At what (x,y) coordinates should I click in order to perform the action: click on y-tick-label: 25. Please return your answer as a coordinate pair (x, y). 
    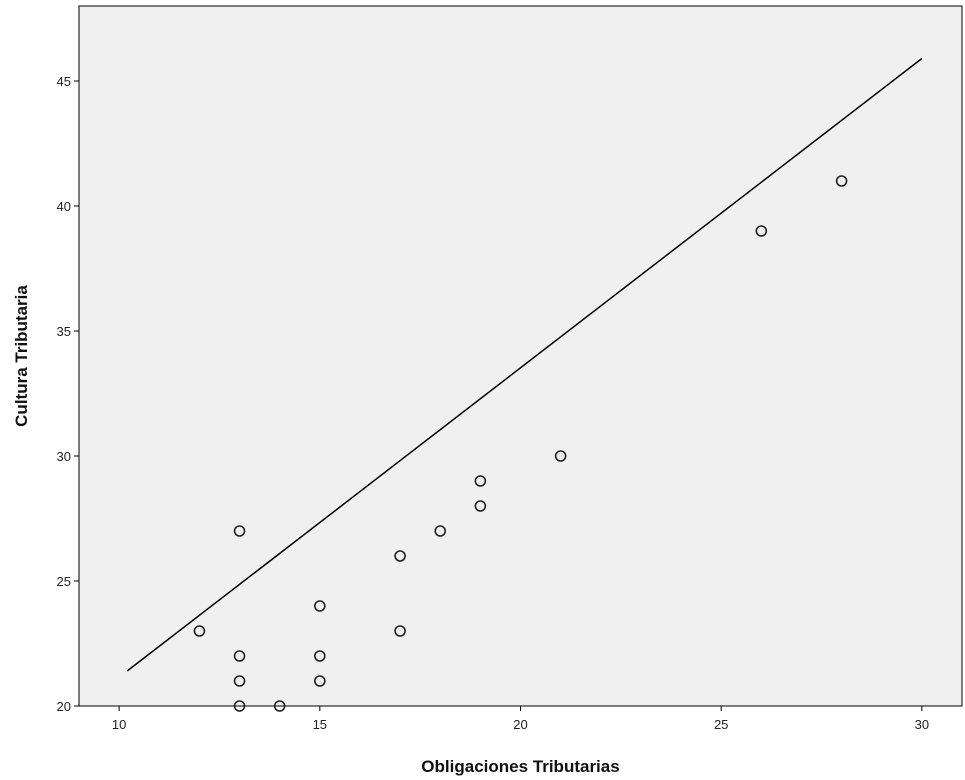
    Looking at the image, I should click on (64, 581).